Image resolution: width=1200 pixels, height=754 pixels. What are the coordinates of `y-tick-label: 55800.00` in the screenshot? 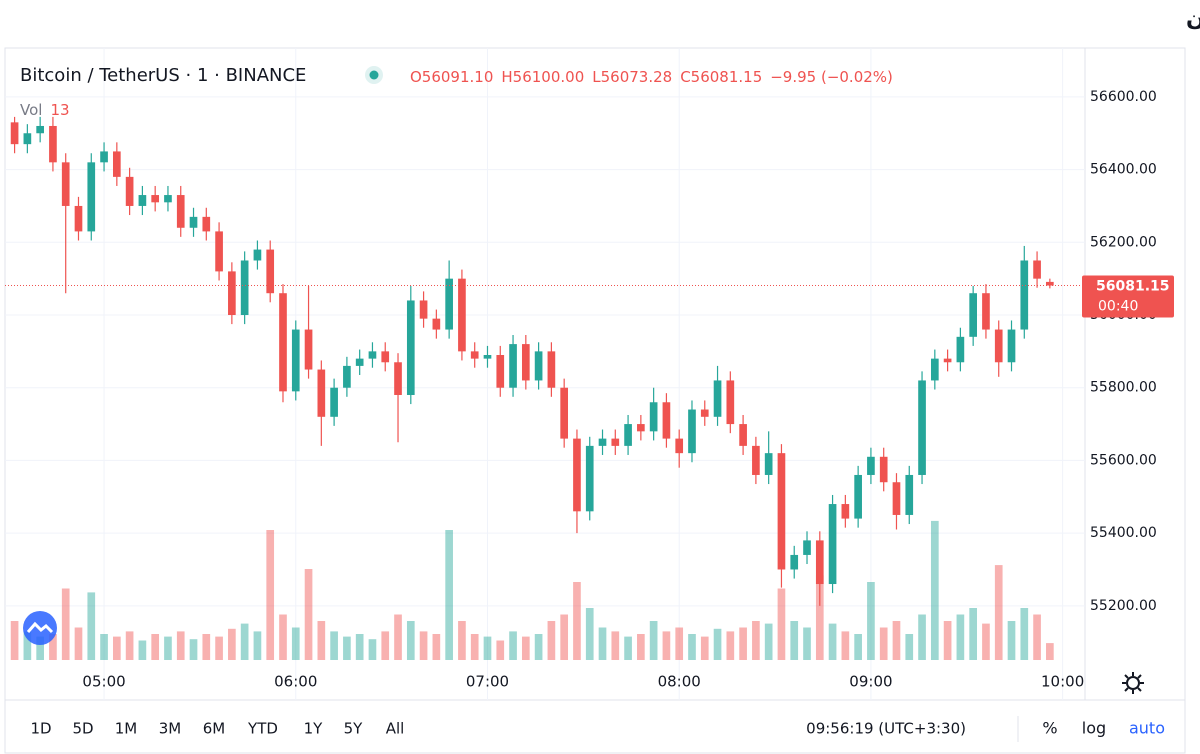 It's located at (1123, 388).